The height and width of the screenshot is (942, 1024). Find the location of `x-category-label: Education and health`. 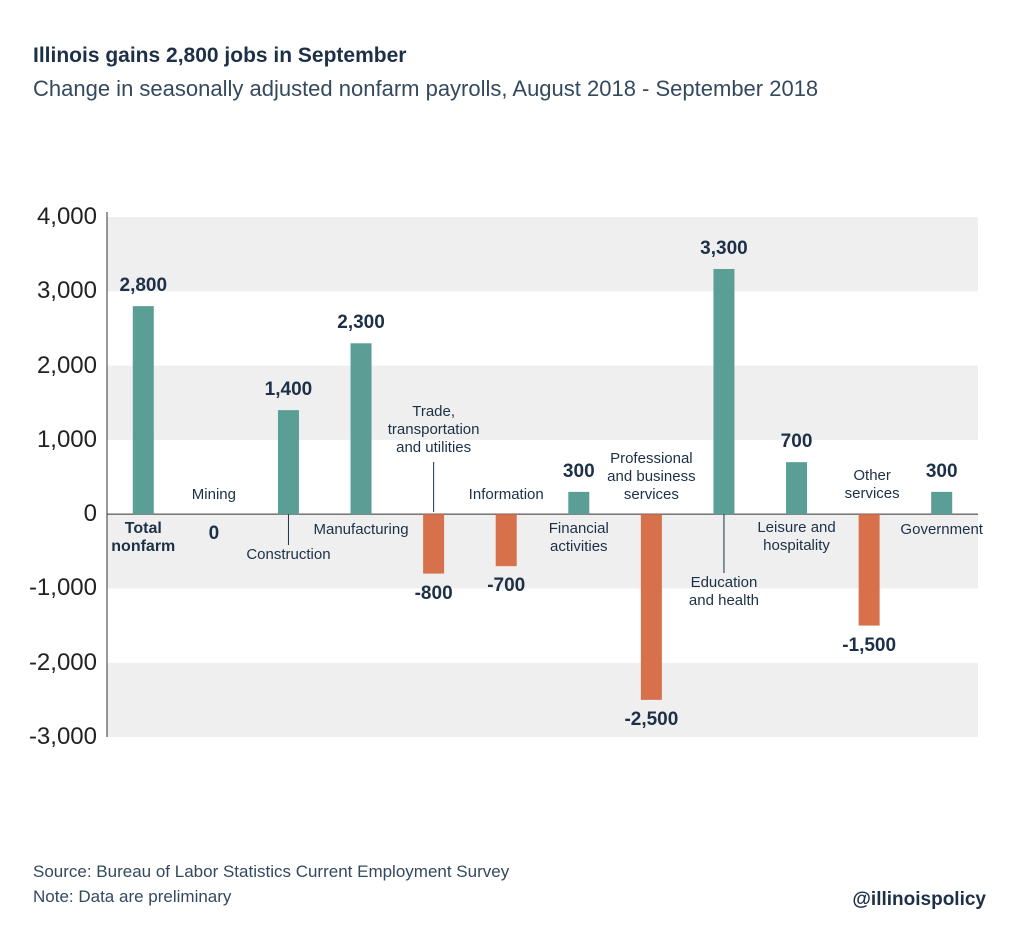

x-category-label: Education and health is located at coordinates (723, 591).